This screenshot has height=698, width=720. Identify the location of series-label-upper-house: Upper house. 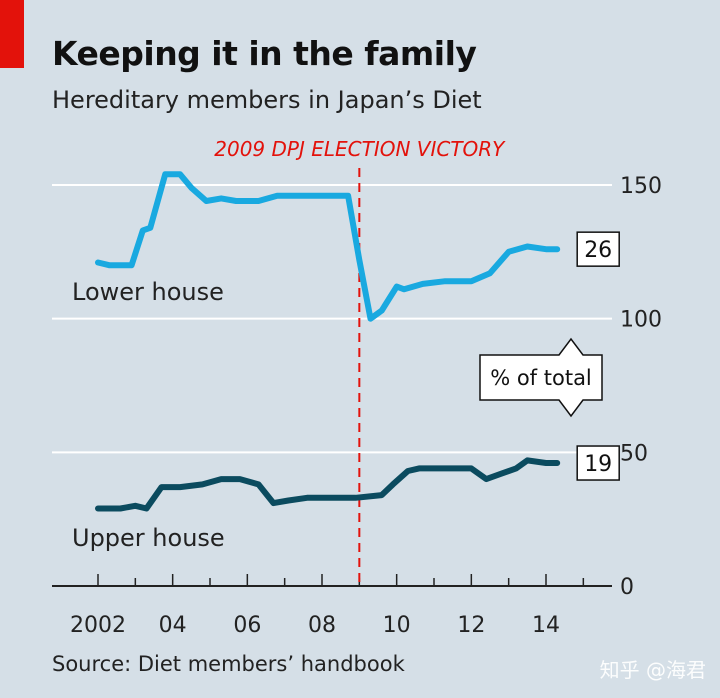
(148, 538).